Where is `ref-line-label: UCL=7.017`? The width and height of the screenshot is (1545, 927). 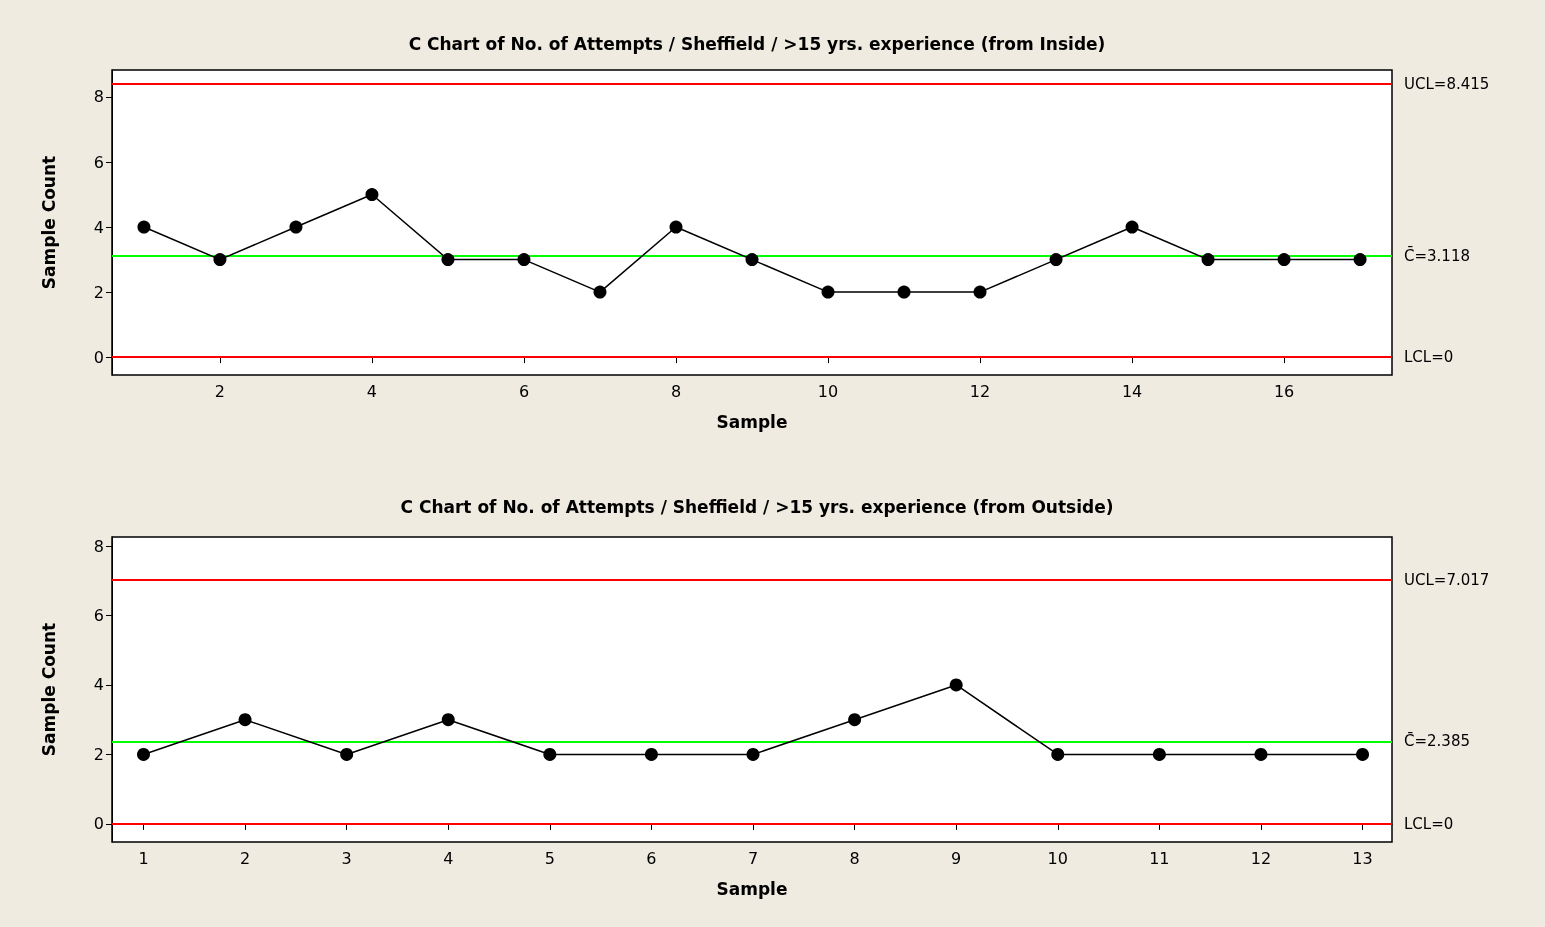
ref-line-label: UCL=7.017 is located at coordinates (1447, 580).